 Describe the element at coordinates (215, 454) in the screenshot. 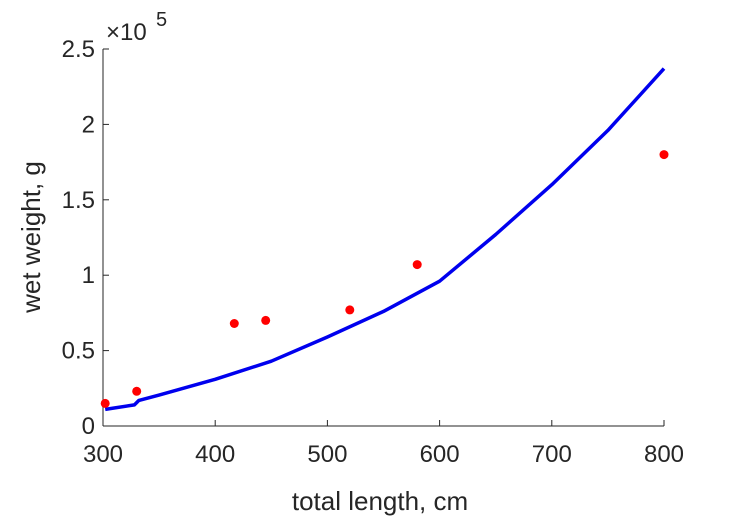

I see `x-tick-label: 400` at that location.